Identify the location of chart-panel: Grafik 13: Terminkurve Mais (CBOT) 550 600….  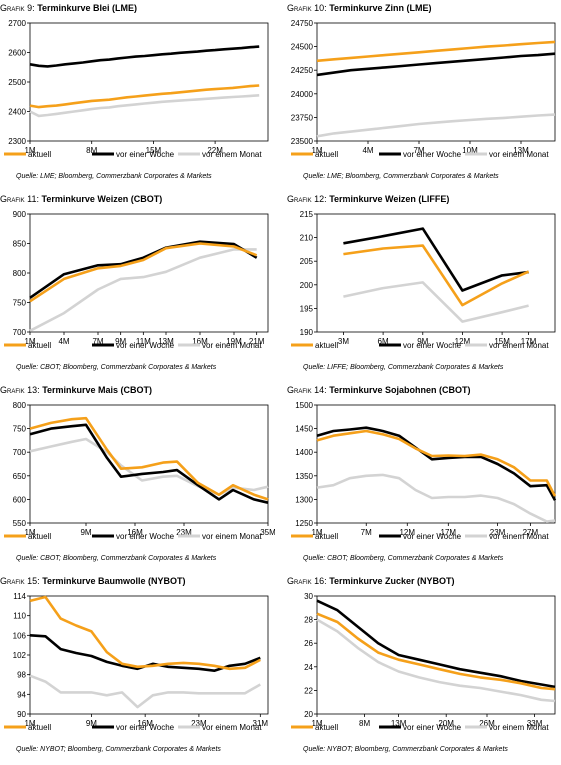
(137, 477).